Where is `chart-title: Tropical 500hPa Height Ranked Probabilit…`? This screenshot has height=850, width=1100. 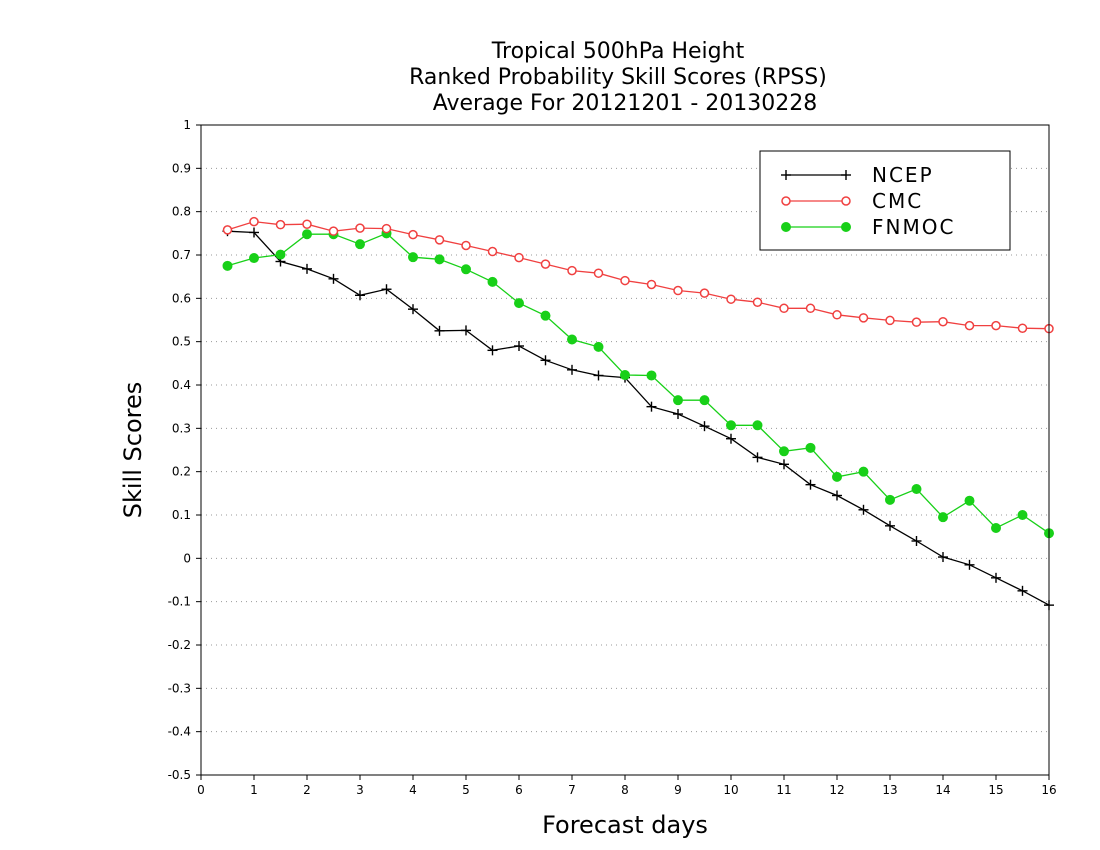
chart-title: Tropical 500hPa Height Ranked Probabilit… is located at coordinates (618, 77).